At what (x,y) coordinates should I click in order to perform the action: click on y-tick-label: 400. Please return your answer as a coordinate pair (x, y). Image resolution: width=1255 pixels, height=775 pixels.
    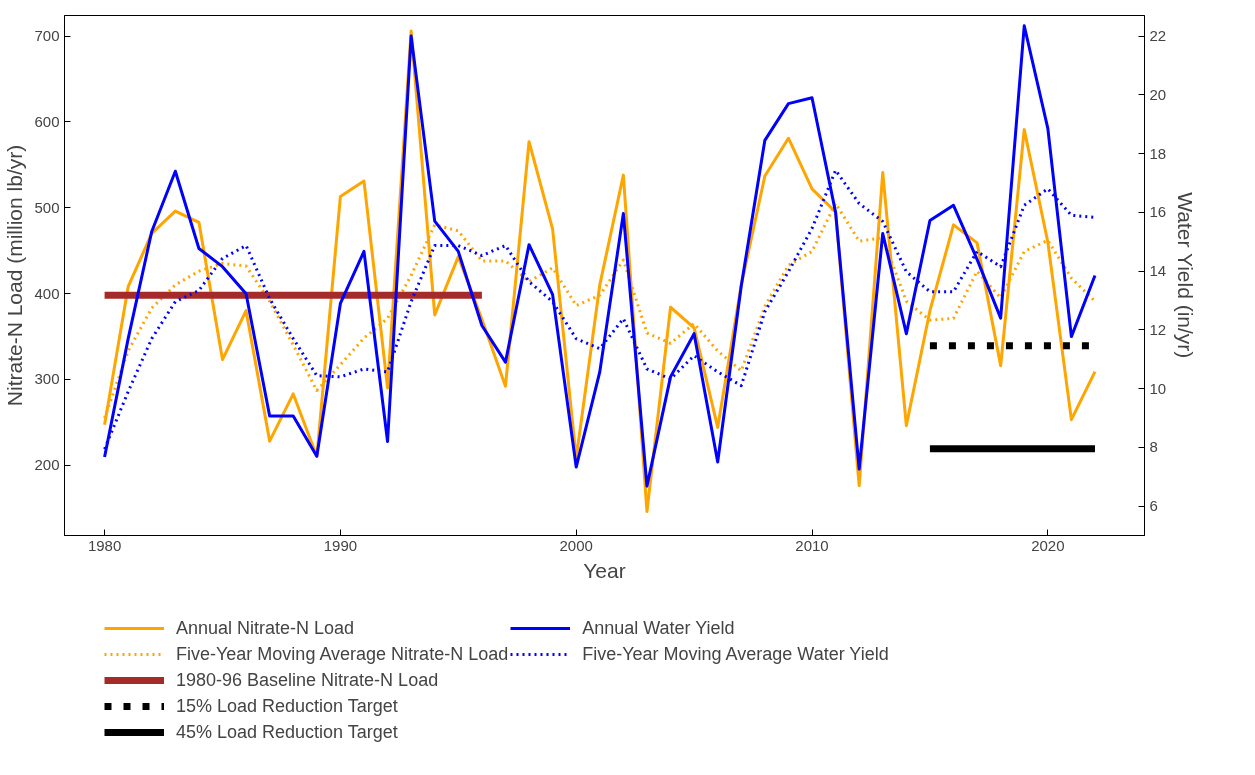
    Looking at the image, I should click on (47, 293).